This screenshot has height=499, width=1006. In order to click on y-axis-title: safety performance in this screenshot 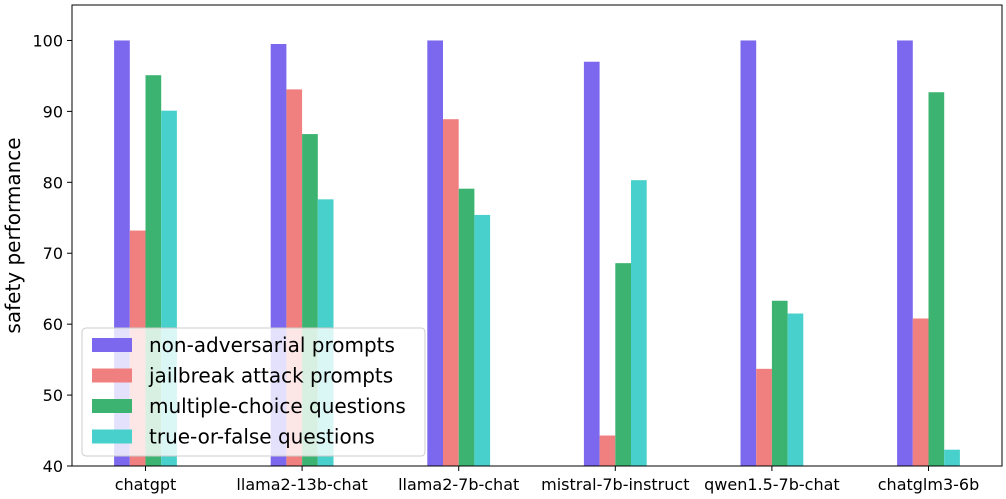, I will do `click(13, 235)`.